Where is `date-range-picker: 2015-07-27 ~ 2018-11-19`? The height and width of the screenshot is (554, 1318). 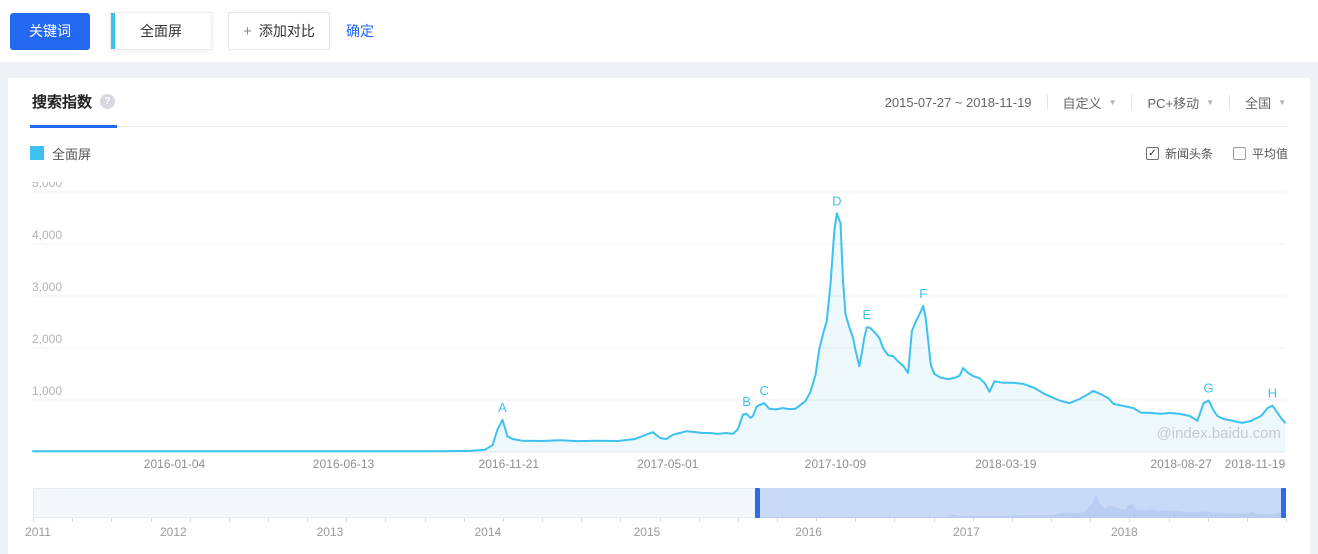
date-range-picker: 2015-07-27 ~ 2018-11-19 is located at coordinates (958, 102).